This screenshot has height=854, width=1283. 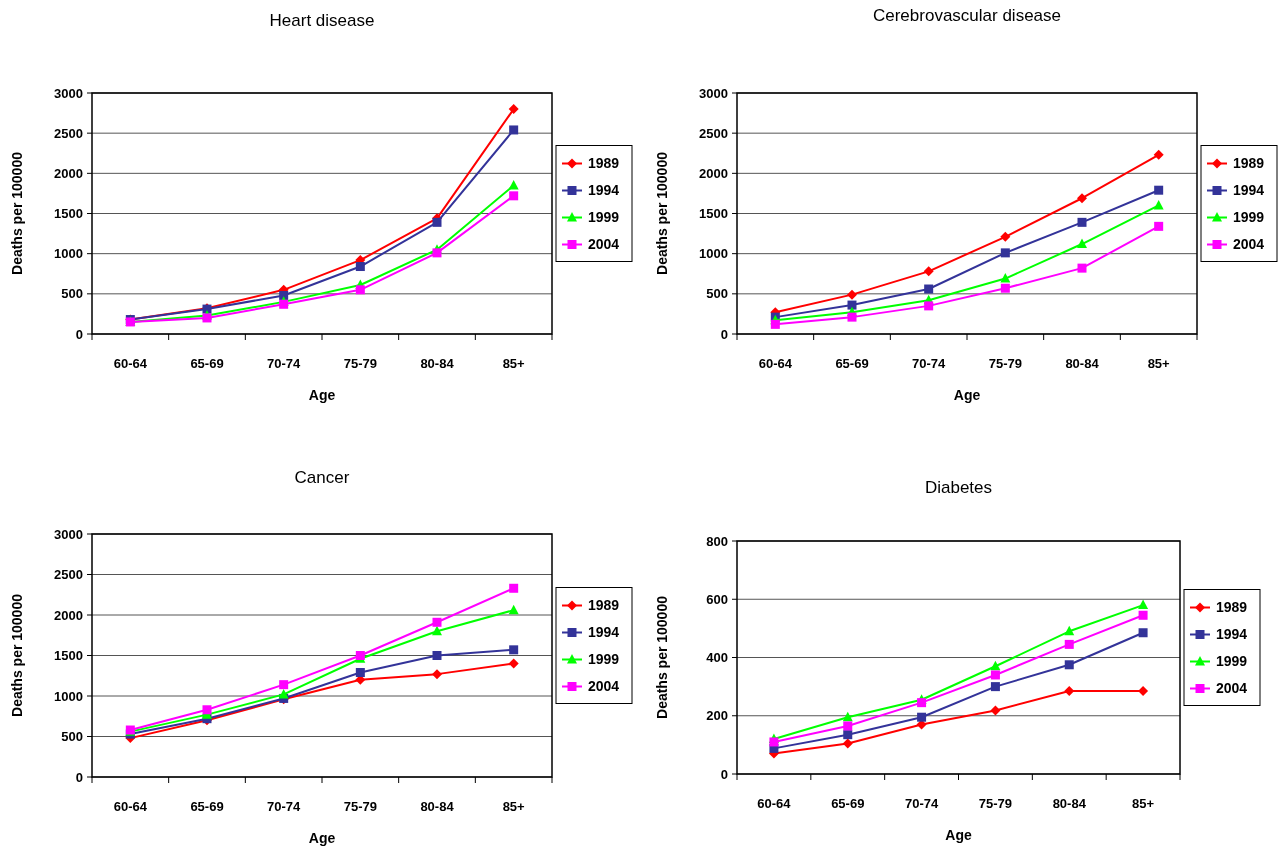 I want to click on chart-title: Cancer, so click(x=322, y=477).